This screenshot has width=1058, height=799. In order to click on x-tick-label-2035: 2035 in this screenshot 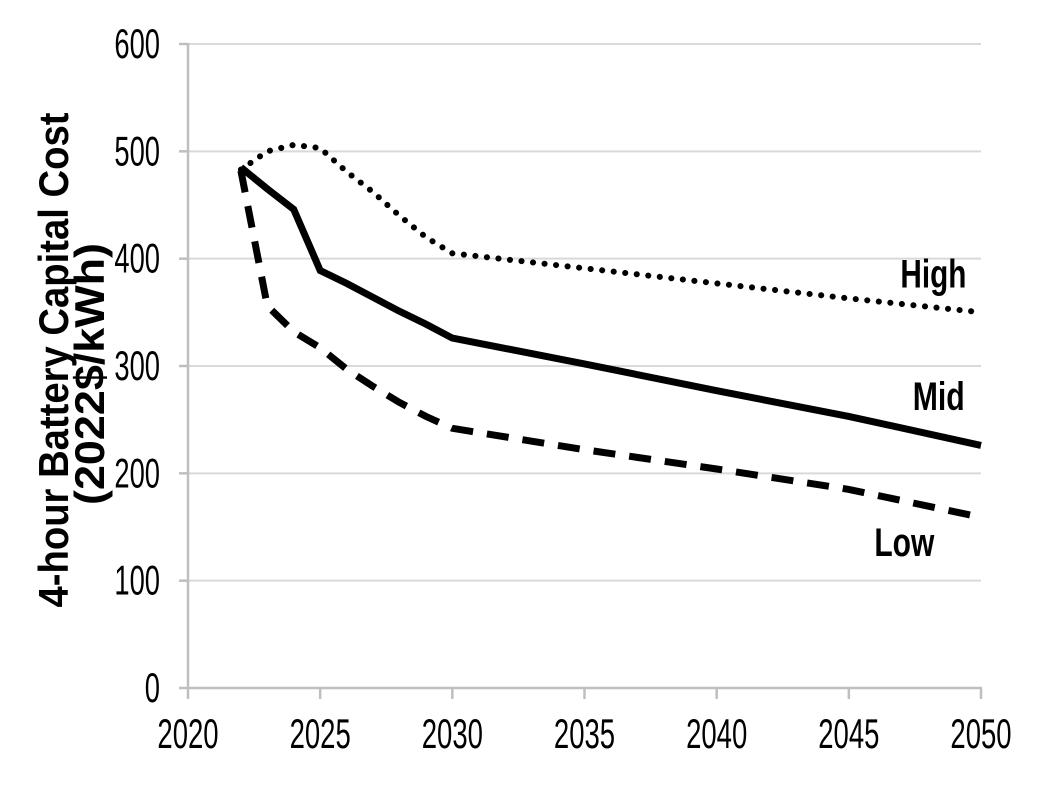, I will do `click(584, 733)`.